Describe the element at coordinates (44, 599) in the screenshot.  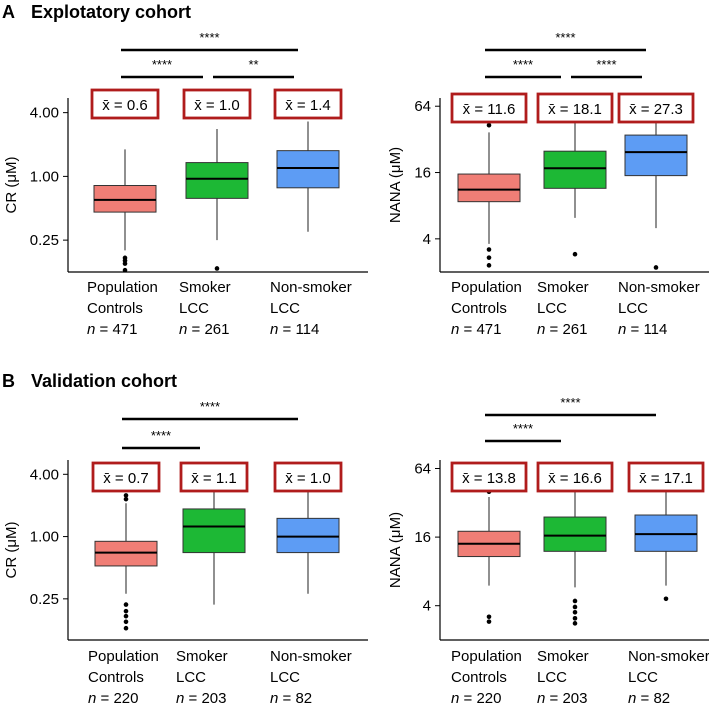
I see `y-tick-label: 0.25` at that location.